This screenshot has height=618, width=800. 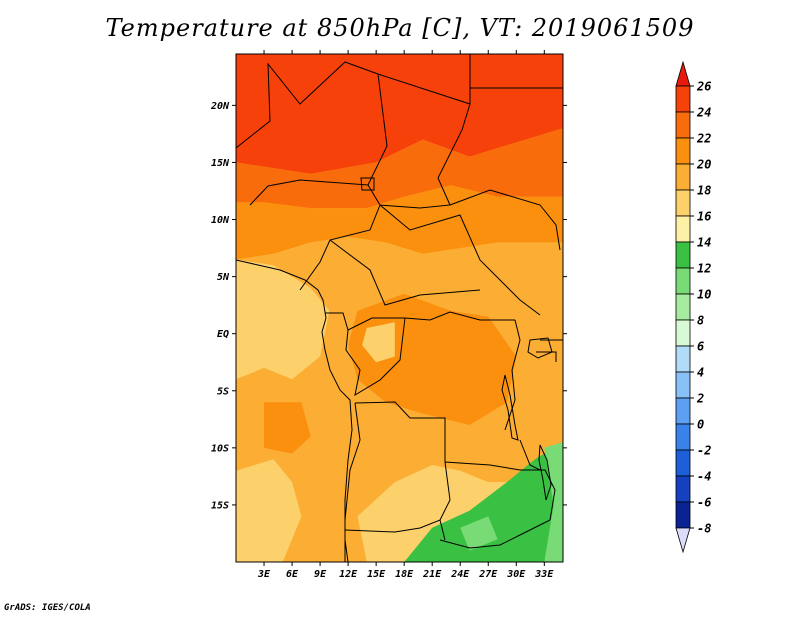 What do you see at coordinates (704, 191) in the screenshot?
I see `colorbar-label: 18` at bounding box center [704, 191].